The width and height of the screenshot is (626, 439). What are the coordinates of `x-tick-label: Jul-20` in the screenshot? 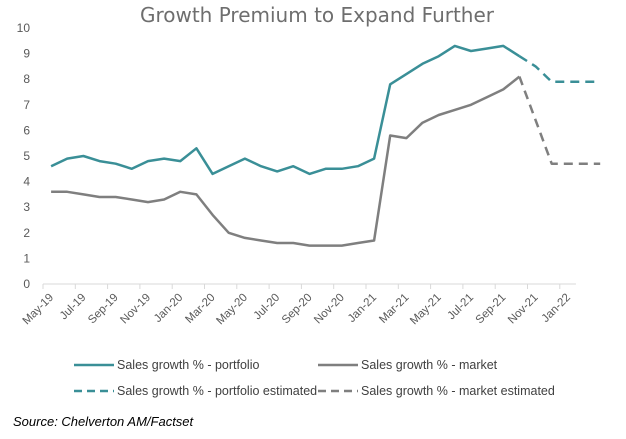 It's located at (267, 307).